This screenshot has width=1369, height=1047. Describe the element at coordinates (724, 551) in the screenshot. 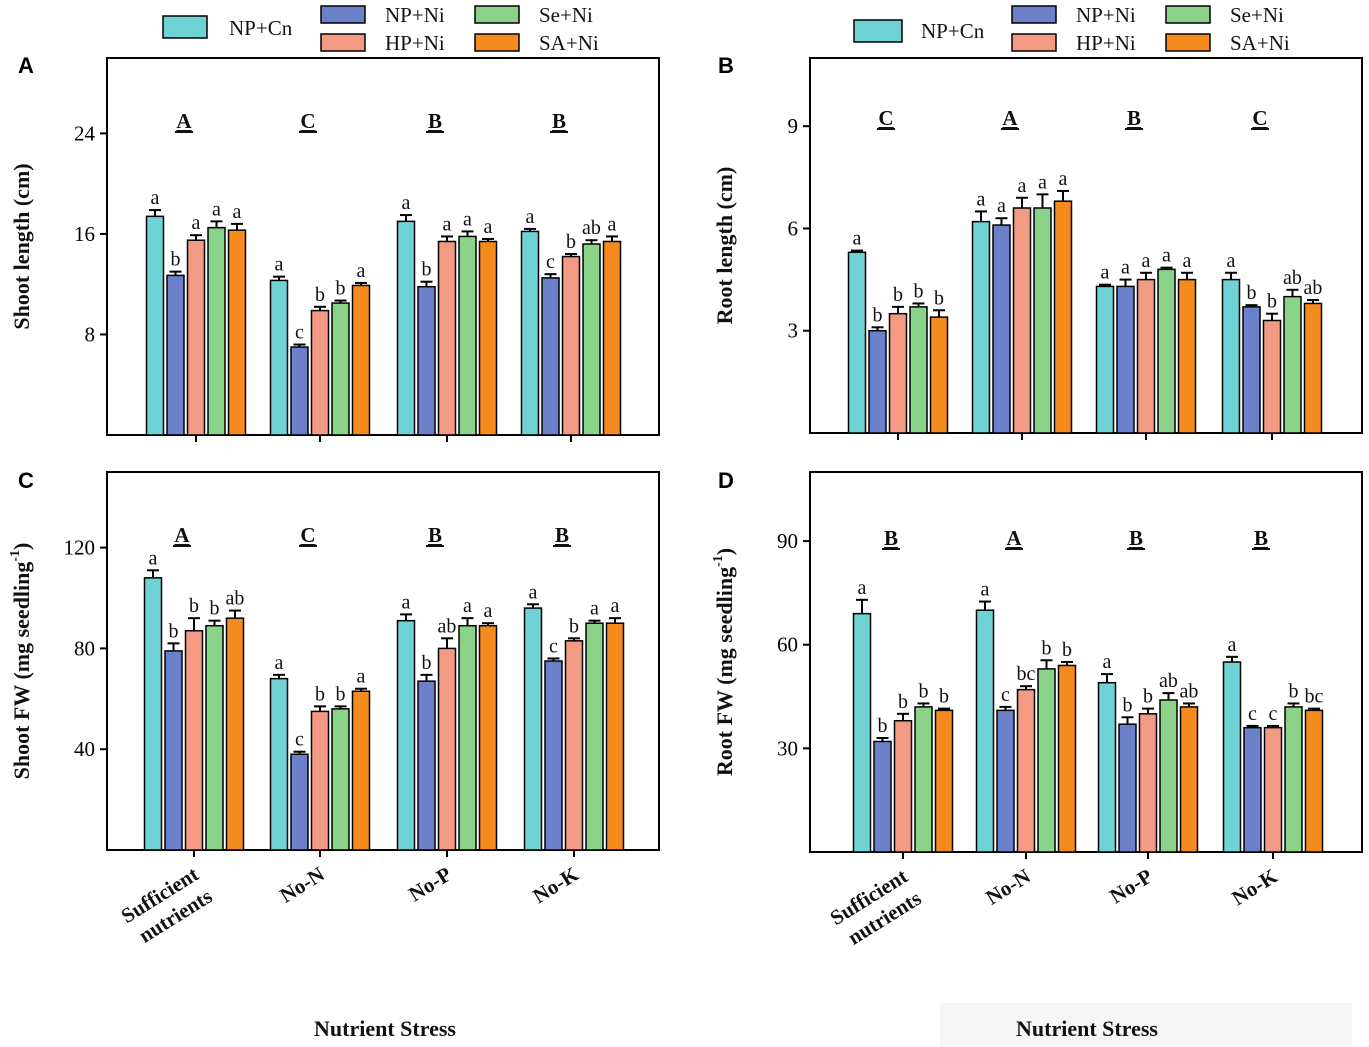

I see `y-axis-label-end: )` at that location.